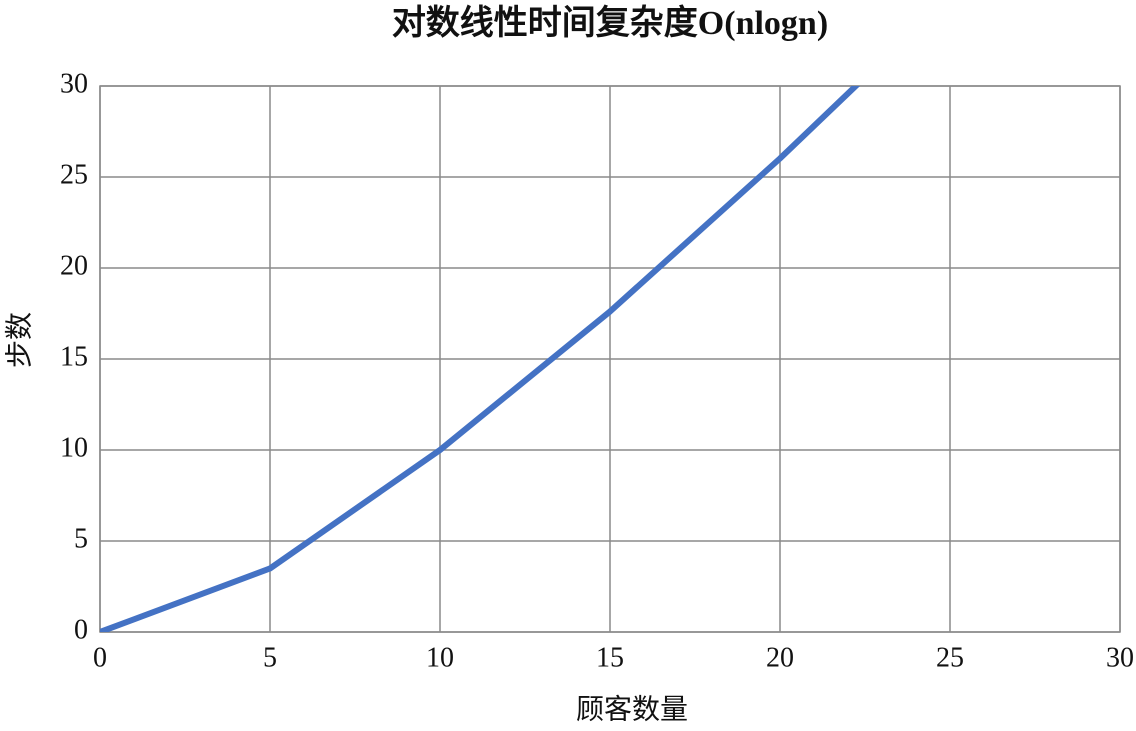 The height and width of the screenshot is (731, 1136). What do you see at coordinates (100, 657) in the screenshot?
I see `x-tick-label: 0` at bounding box center [100, 657].